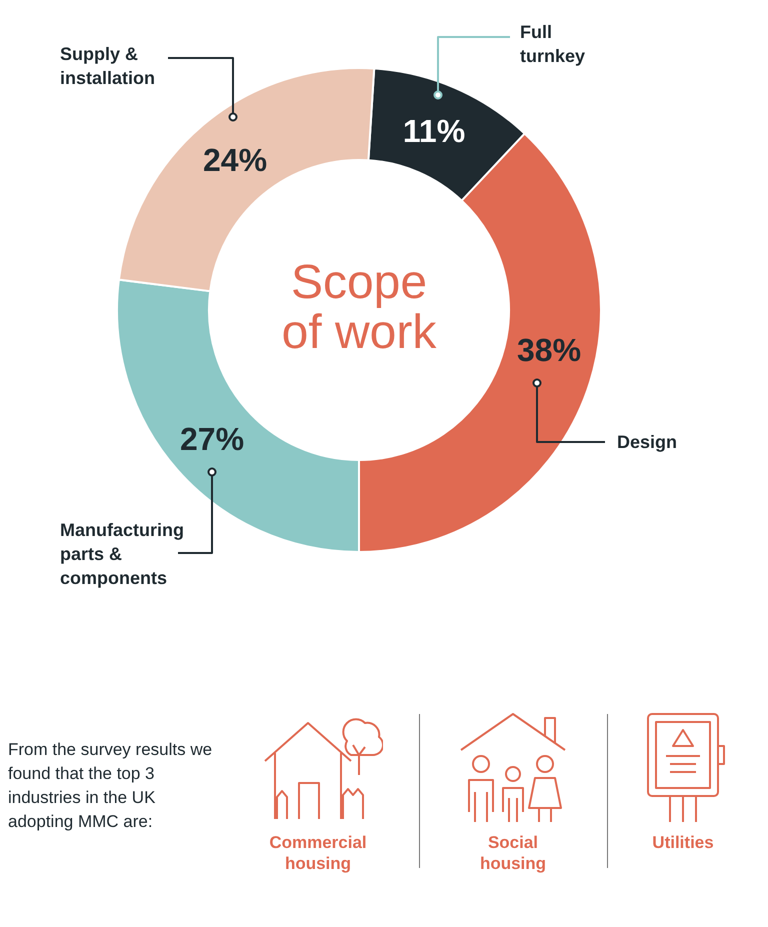  What do you see at coordinates (434, 130) in the screenshot?
I see `data-label: 11%` at bounding box center [434, 130].